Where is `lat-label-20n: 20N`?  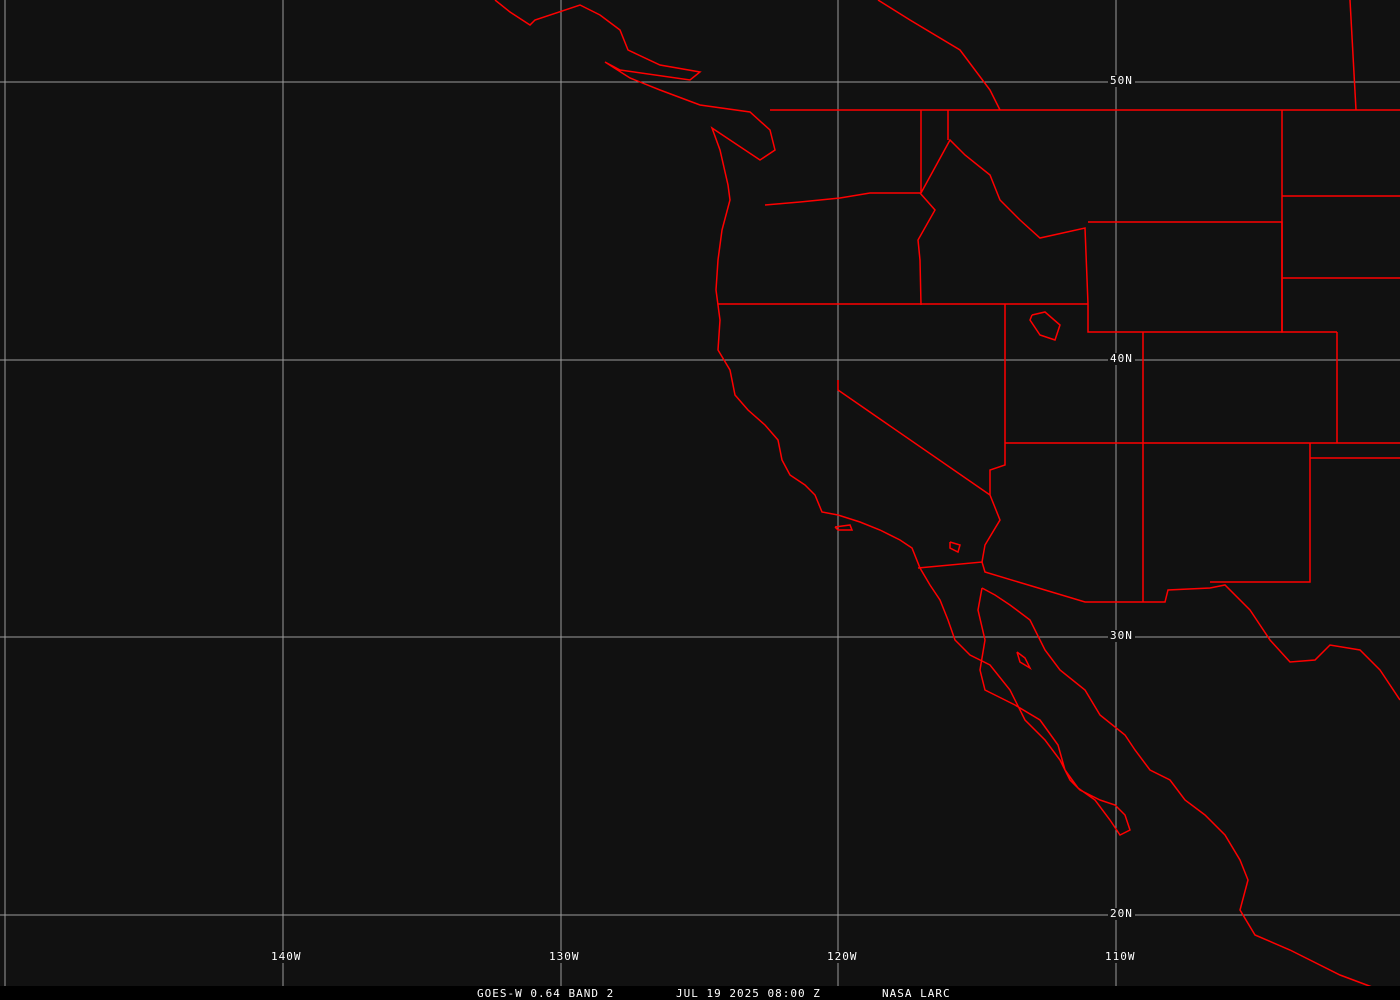
lat-label-20n: 20N is located at coordinates (1121, 913).